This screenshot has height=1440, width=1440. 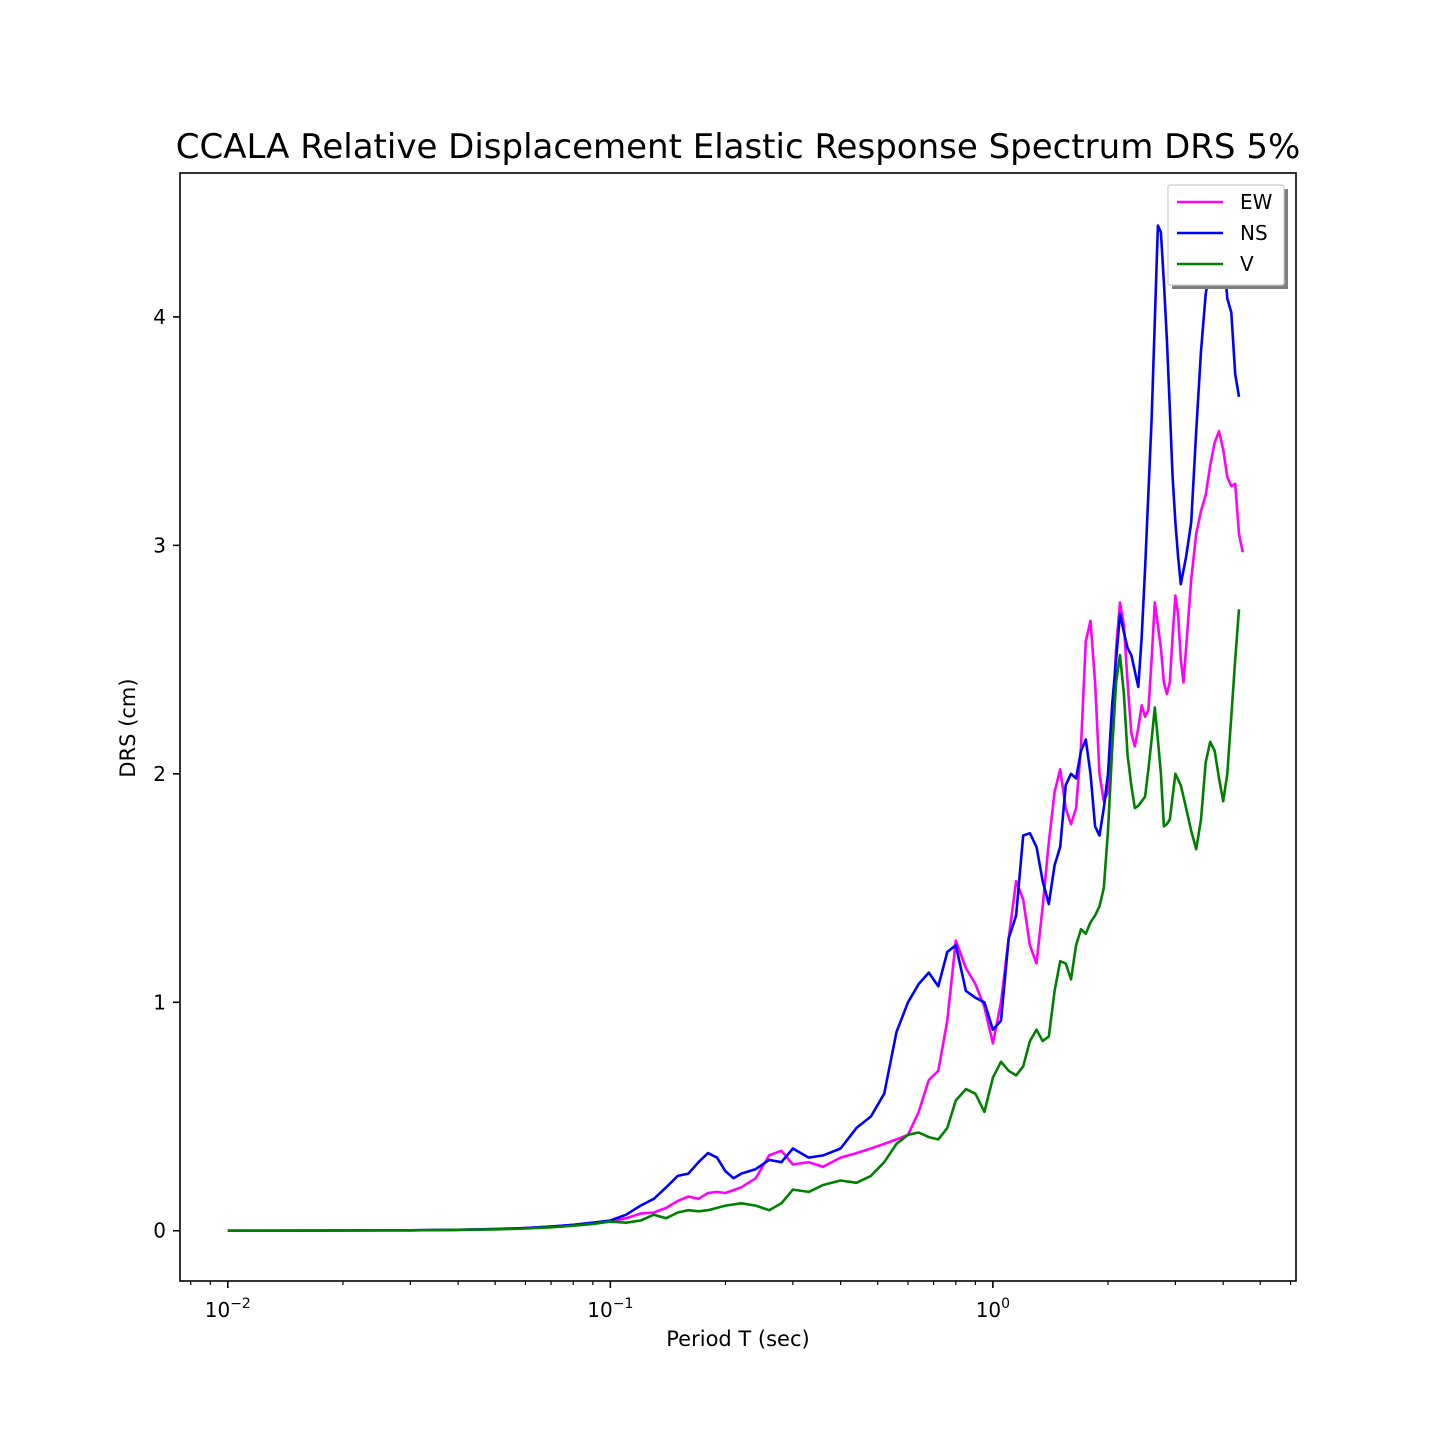 I want to click on y-axis-label: DRS (cm), so click(x=128, y=727).